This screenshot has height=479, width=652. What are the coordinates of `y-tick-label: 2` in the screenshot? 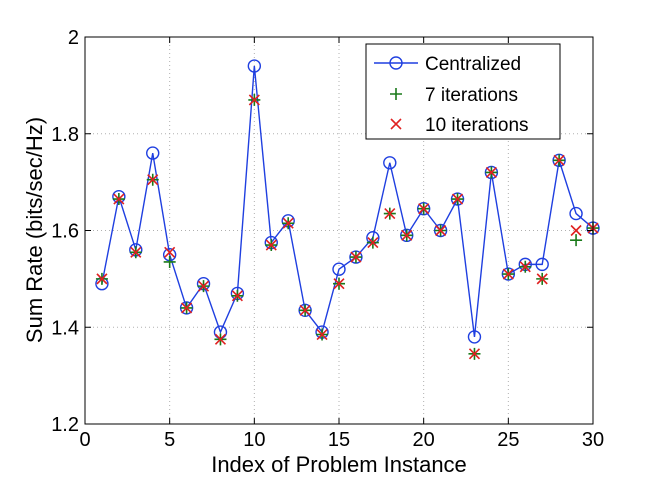 It's located at (73, 38).